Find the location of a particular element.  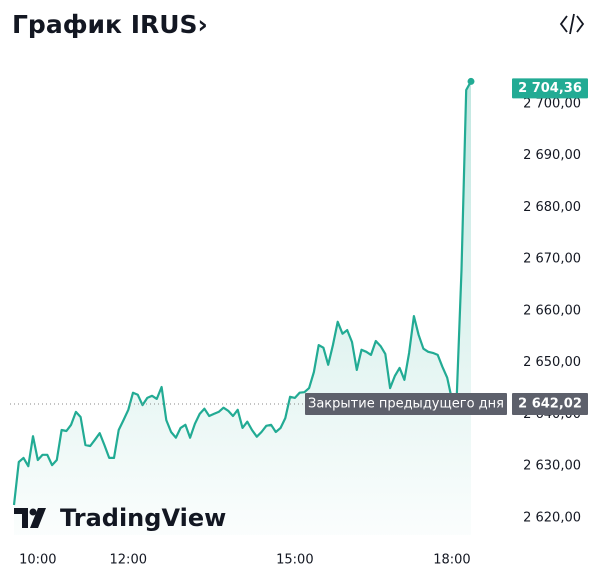

tradingview-logo: TradingView is located at coordinates (120, 518).